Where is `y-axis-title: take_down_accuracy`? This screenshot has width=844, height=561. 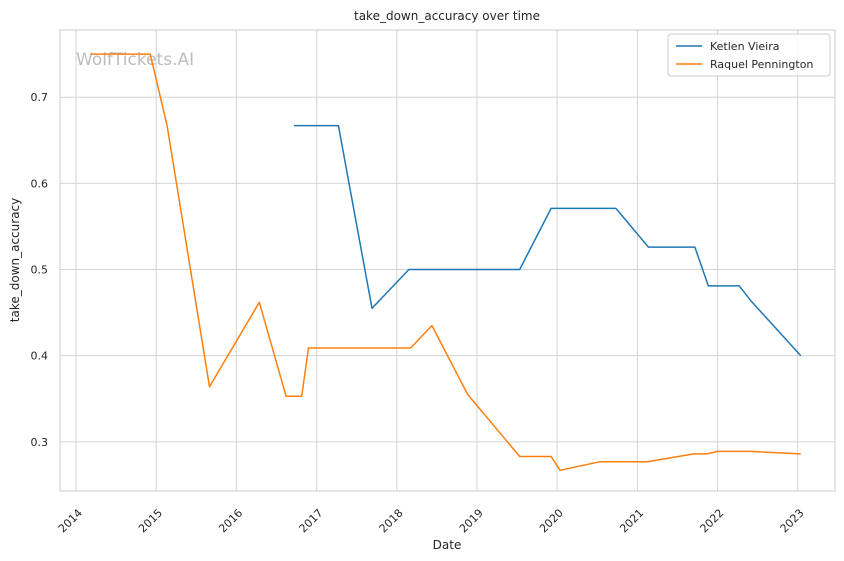
y-axis-title: take_down_accuracy is located at coordinates (15, 260).